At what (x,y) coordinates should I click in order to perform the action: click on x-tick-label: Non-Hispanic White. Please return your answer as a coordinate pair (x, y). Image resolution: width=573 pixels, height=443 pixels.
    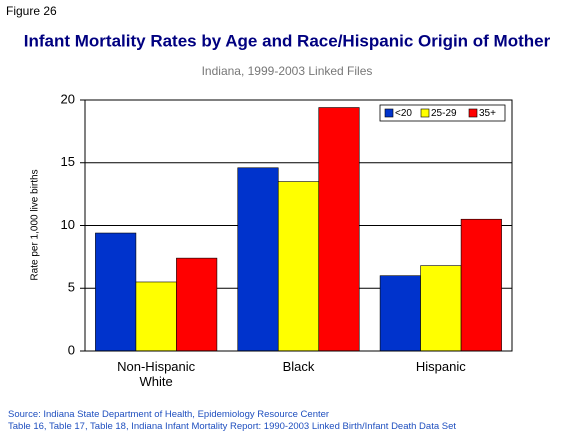
    Looking at the image, I should click on (156, 374).